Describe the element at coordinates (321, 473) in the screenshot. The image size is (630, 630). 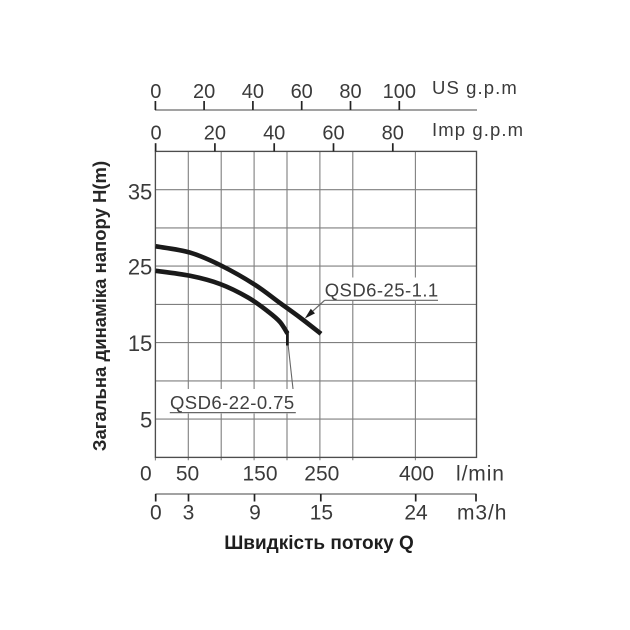
I see `svg-text: 250` at that location.